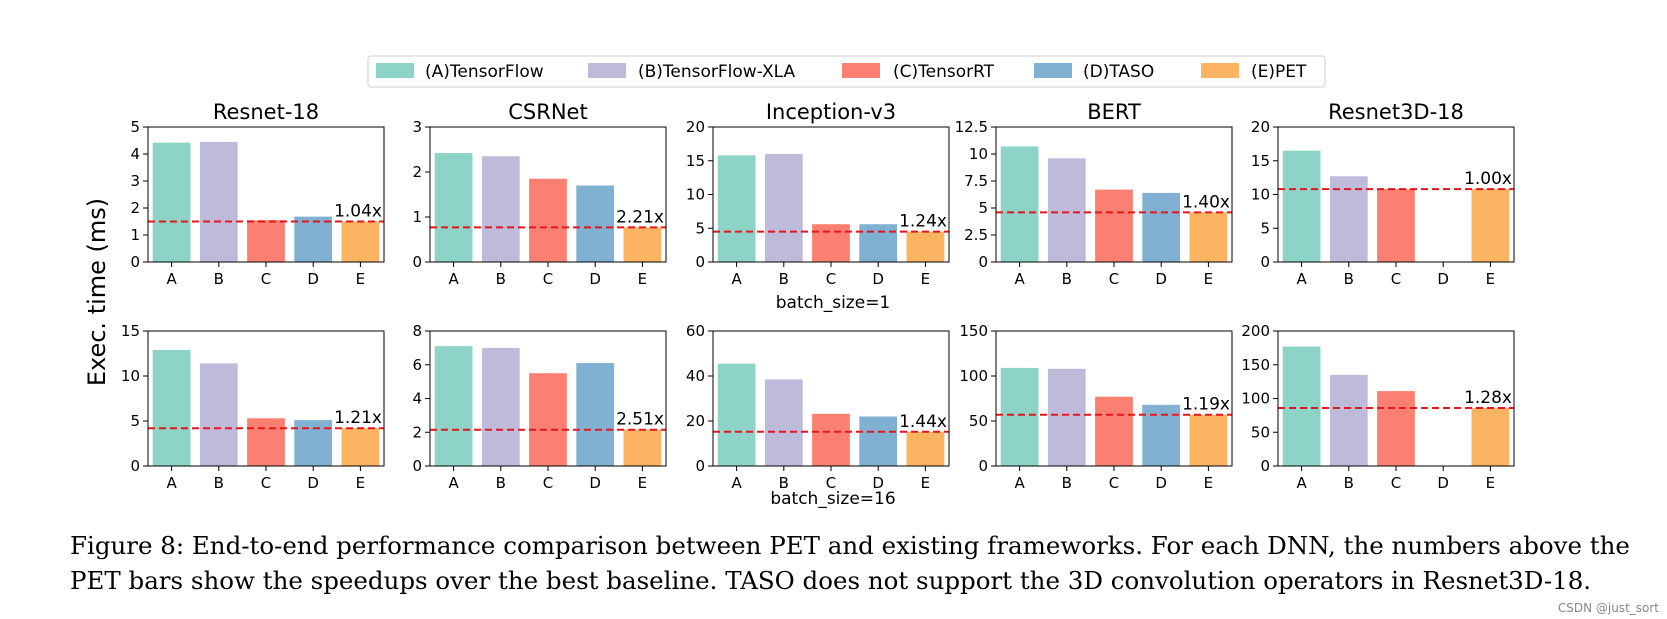 The image size is (1667, 619). Describe the element at coordinates (695, 331) in the screenshot. I see `y-tick-label: 60` at that location.